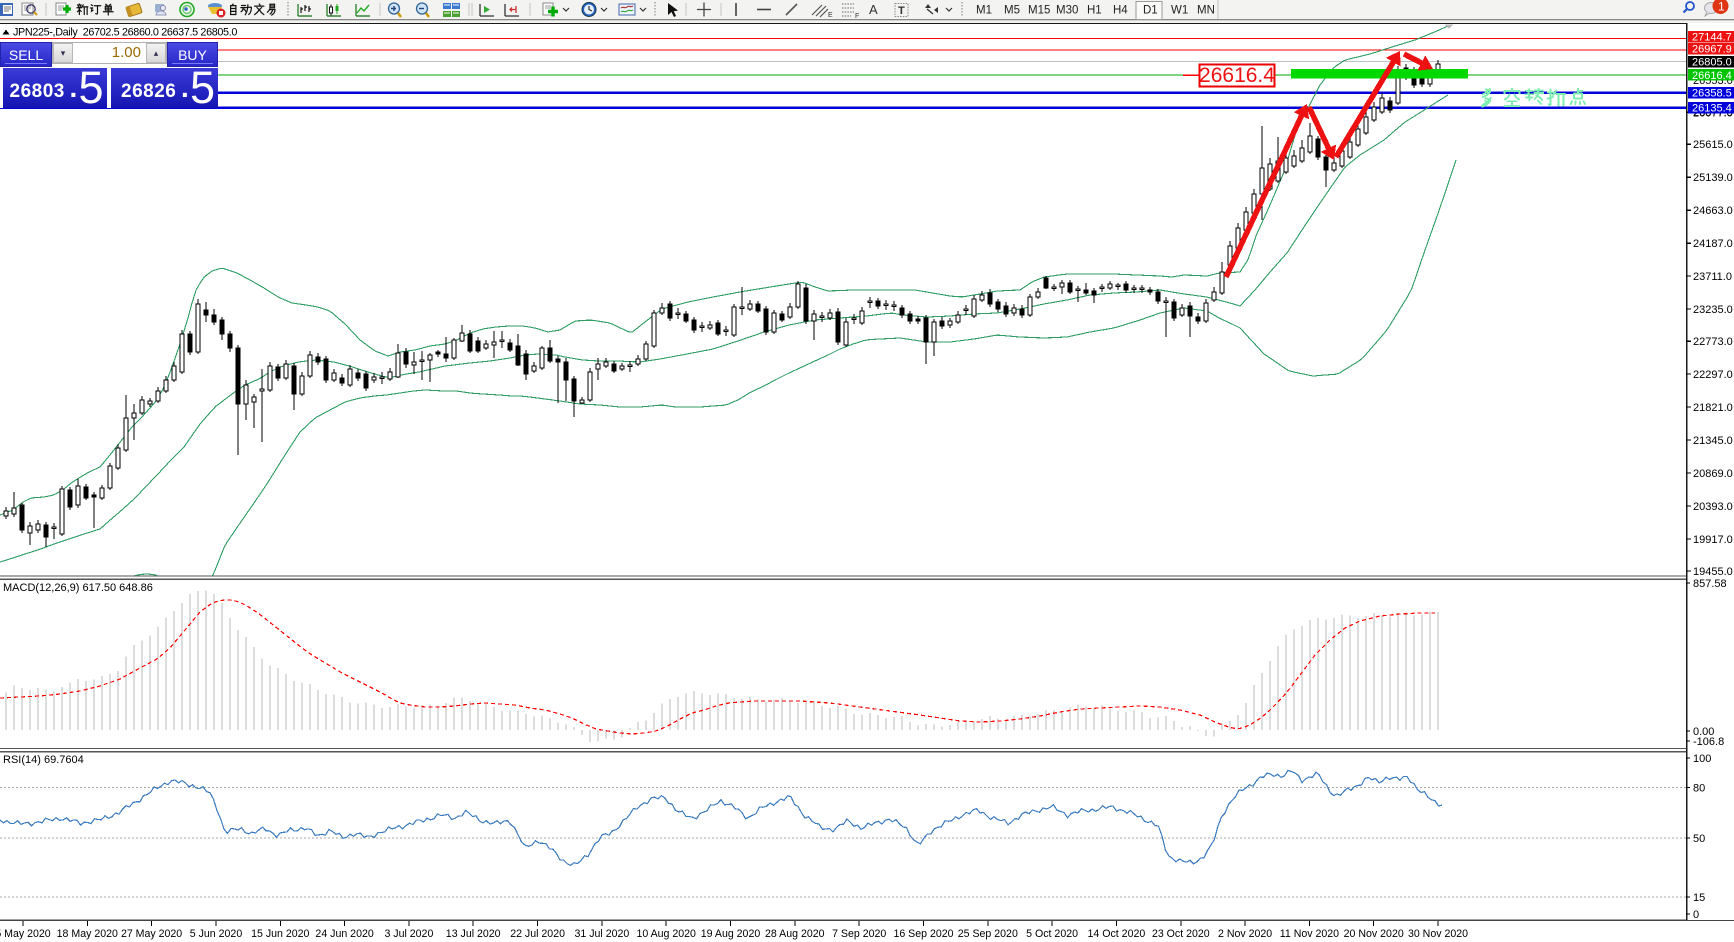 The height and width of the screenshot is (942, 1734). Describe the element at coordinates (1713, 244) in the screenshot. I see `svg-text: 24187.0` at that location.